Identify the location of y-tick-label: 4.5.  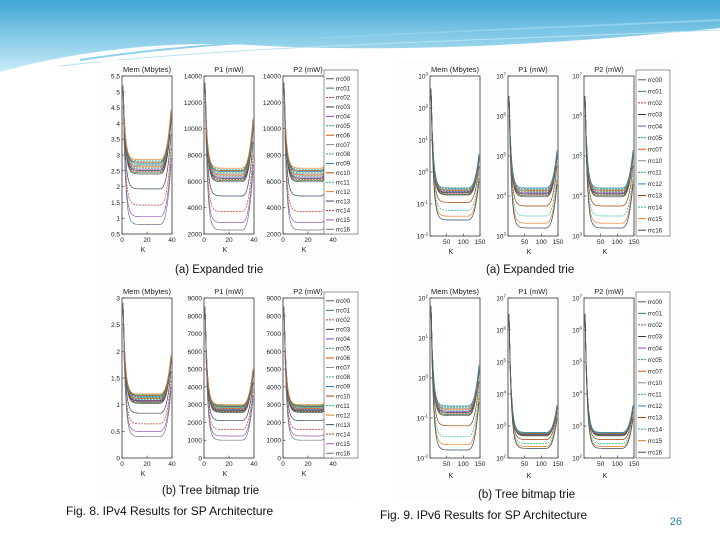
(115, 108).